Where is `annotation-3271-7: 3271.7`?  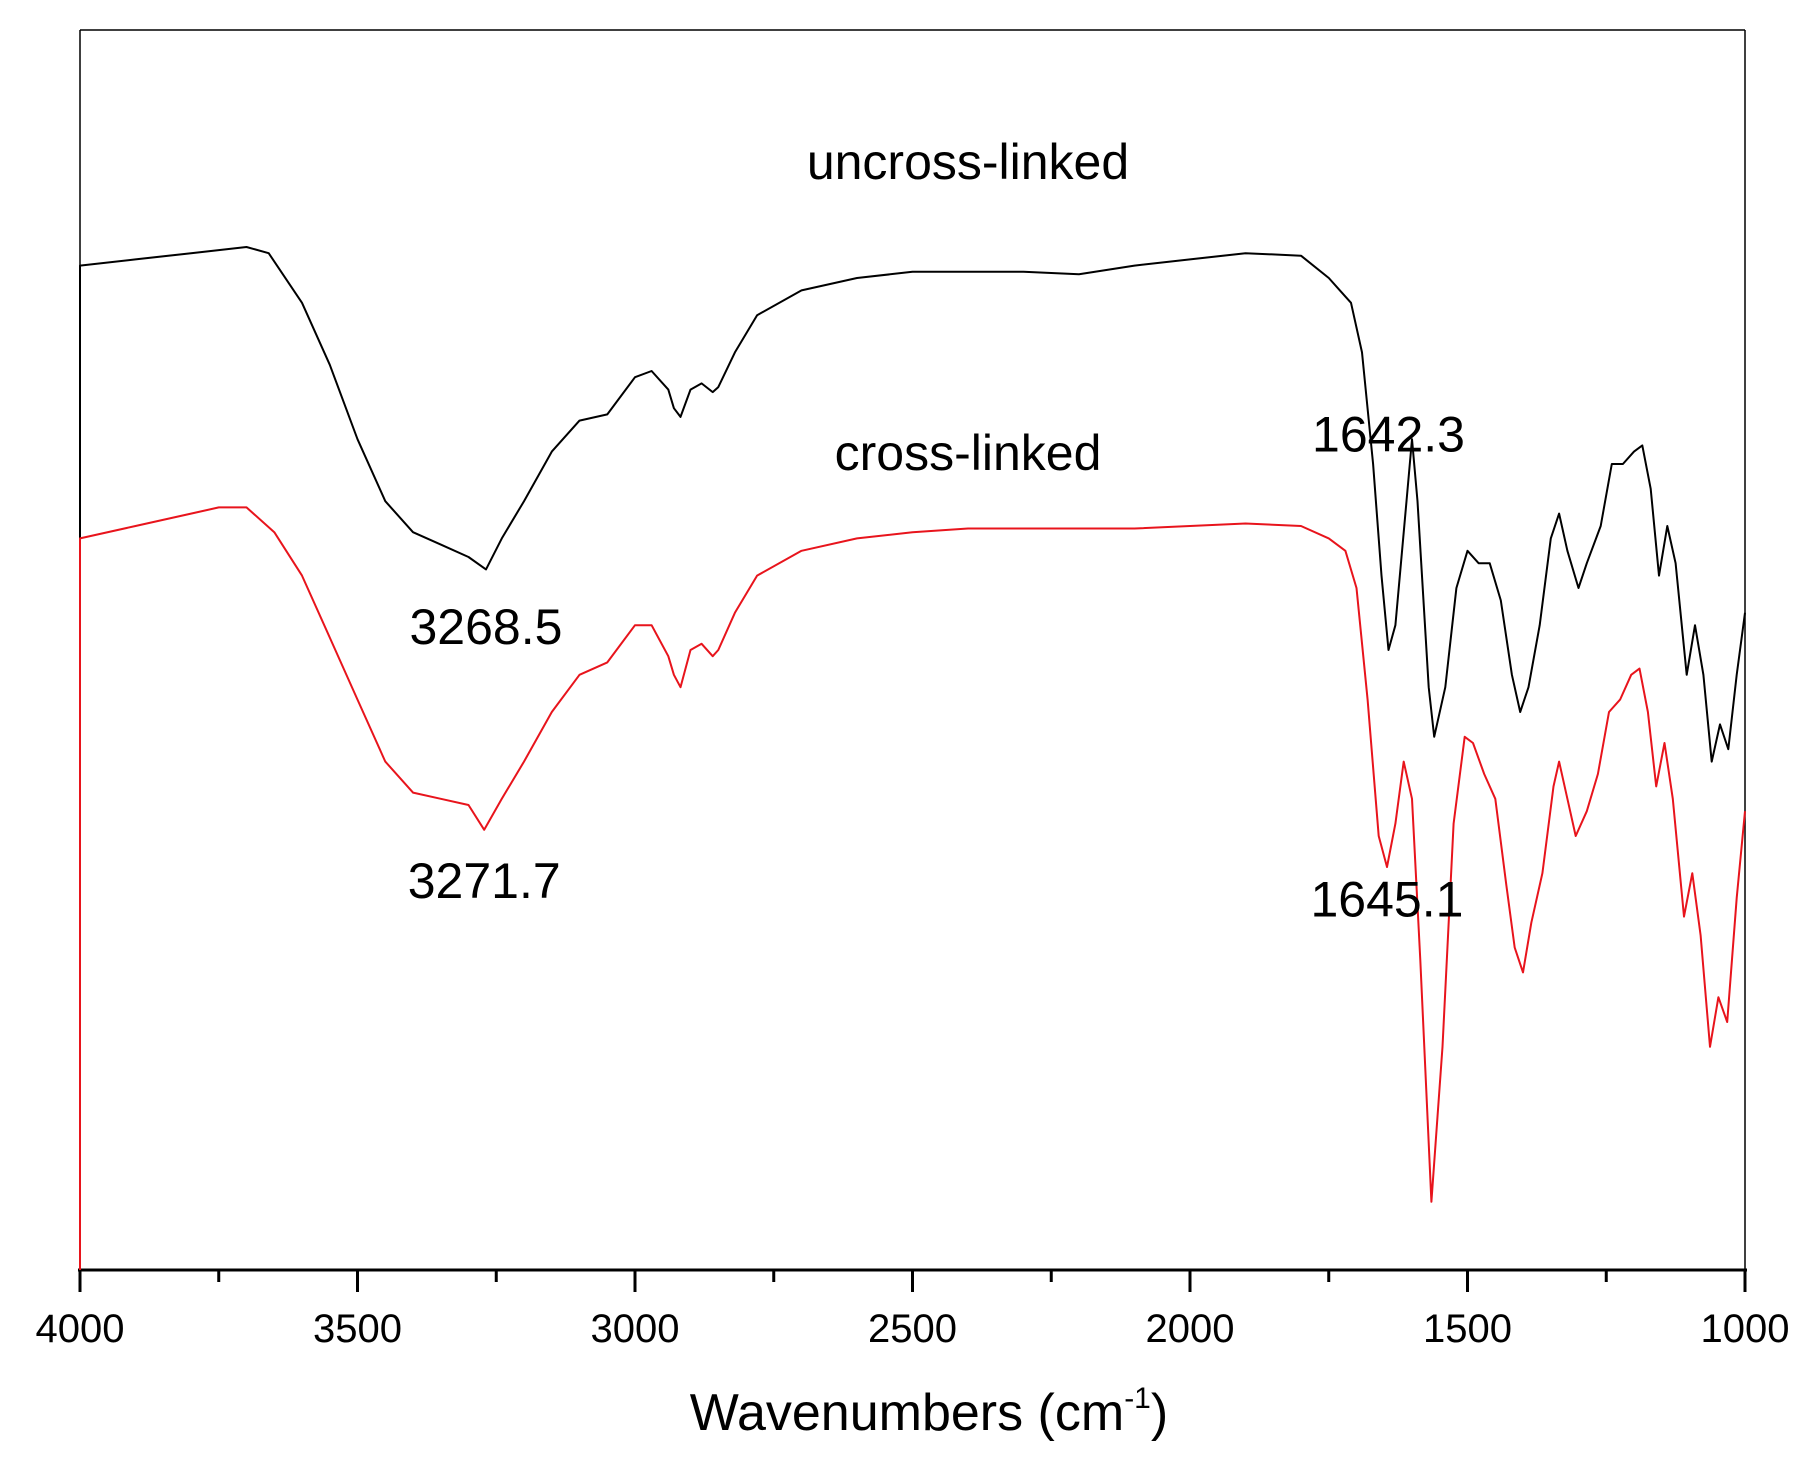
annotation-3271-7: 3271.7 is located at coordinates (484, 881).